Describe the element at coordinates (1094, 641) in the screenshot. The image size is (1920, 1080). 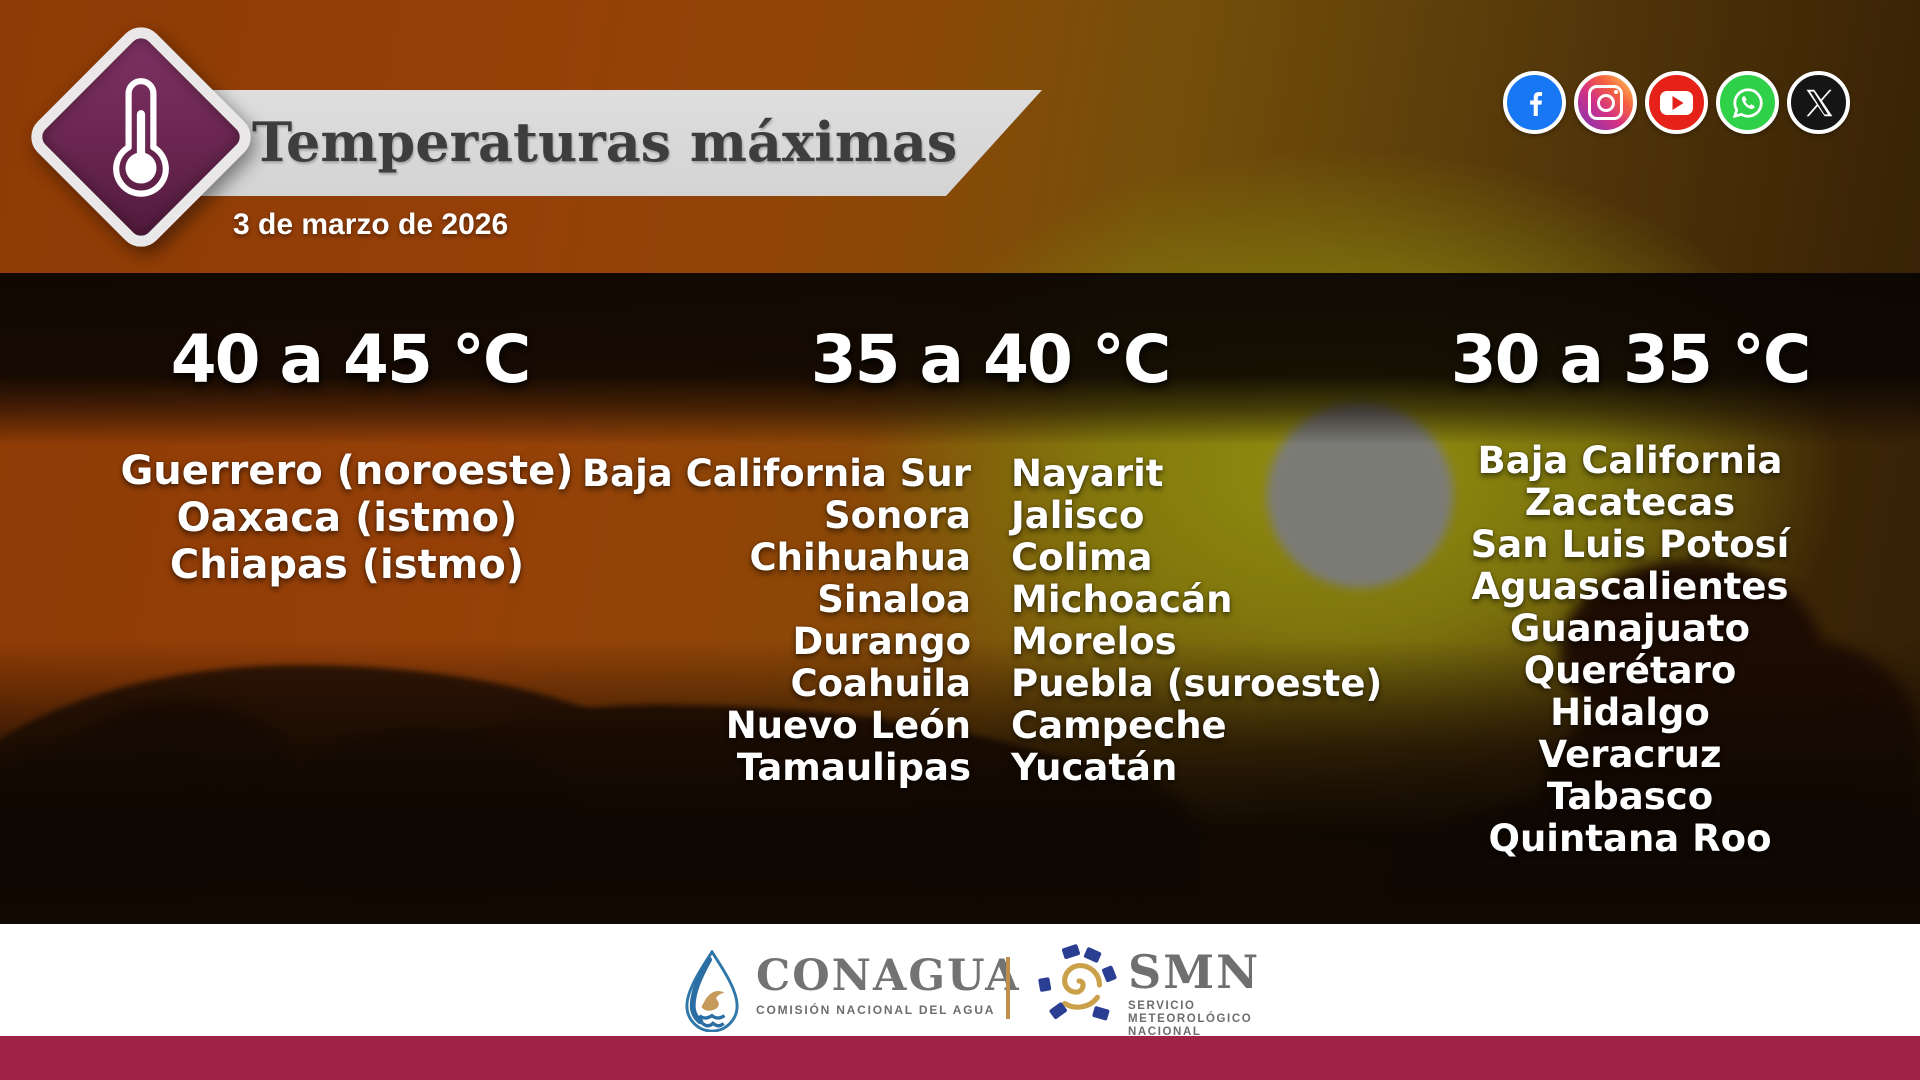
I see `state-item: Morelos` at that location.